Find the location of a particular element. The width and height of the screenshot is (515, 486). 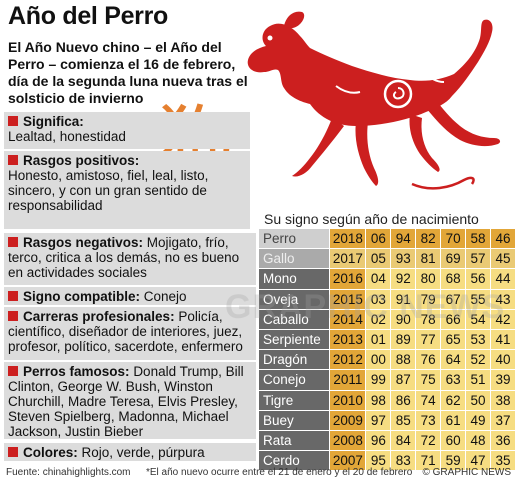

year-suffix-cell: 63 is located at coordinates (453, 380).